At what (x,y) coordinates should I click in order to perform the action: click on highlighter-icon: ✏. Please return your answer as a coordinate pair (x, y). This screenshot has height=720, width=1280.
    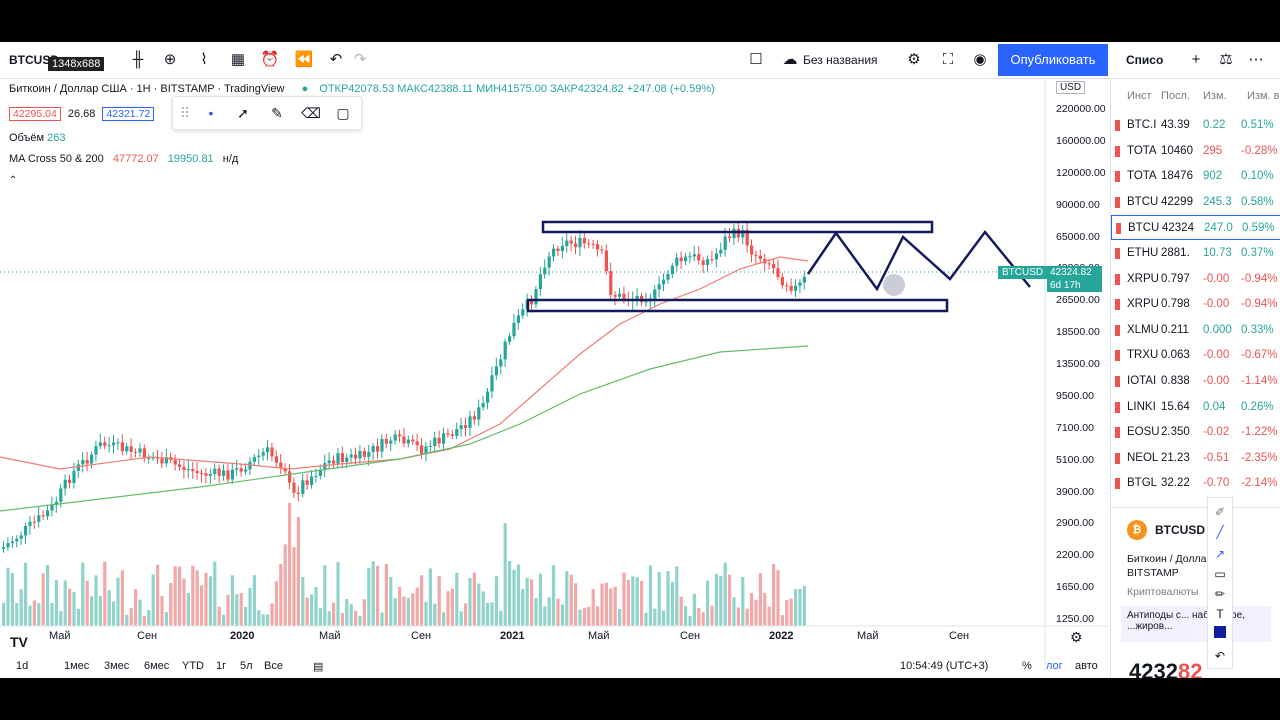
    Looking at the image, I should click on (1220, 594).